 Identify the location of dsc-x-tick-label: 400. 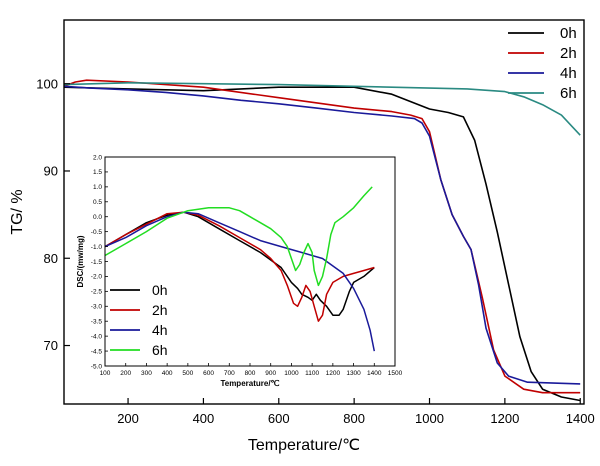
(167, 373).